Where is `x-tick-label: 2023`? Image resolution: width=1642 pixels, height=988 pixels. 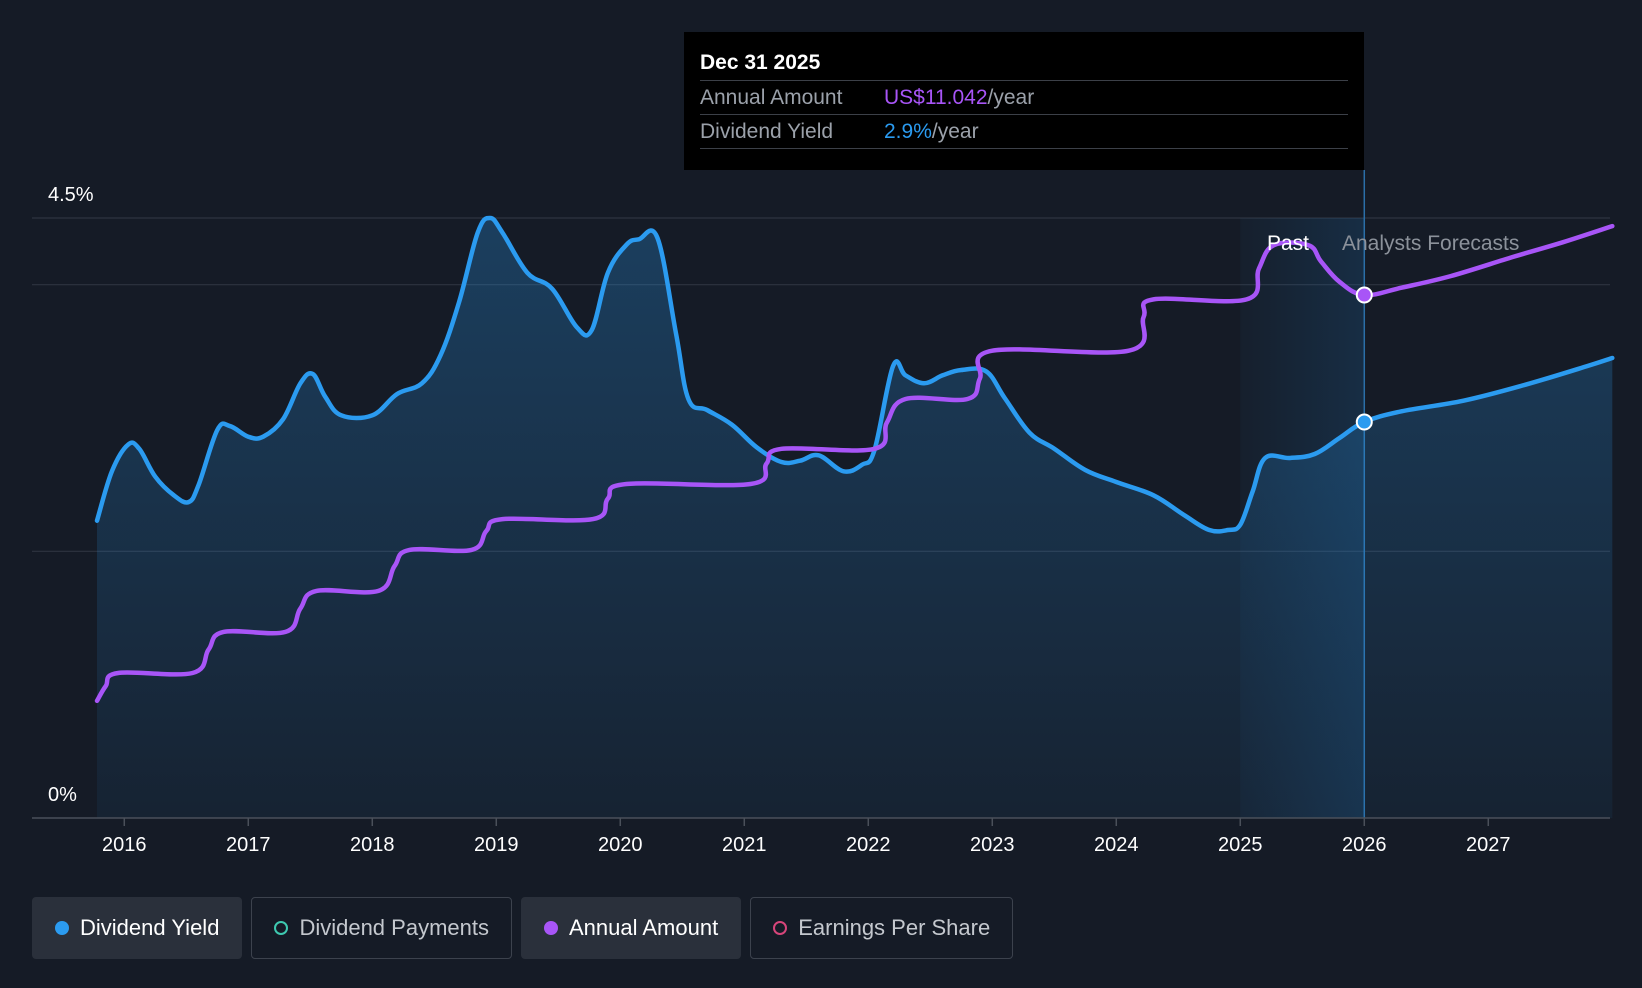
x-tick-label: 2023 is located at coordinates (992, 845).